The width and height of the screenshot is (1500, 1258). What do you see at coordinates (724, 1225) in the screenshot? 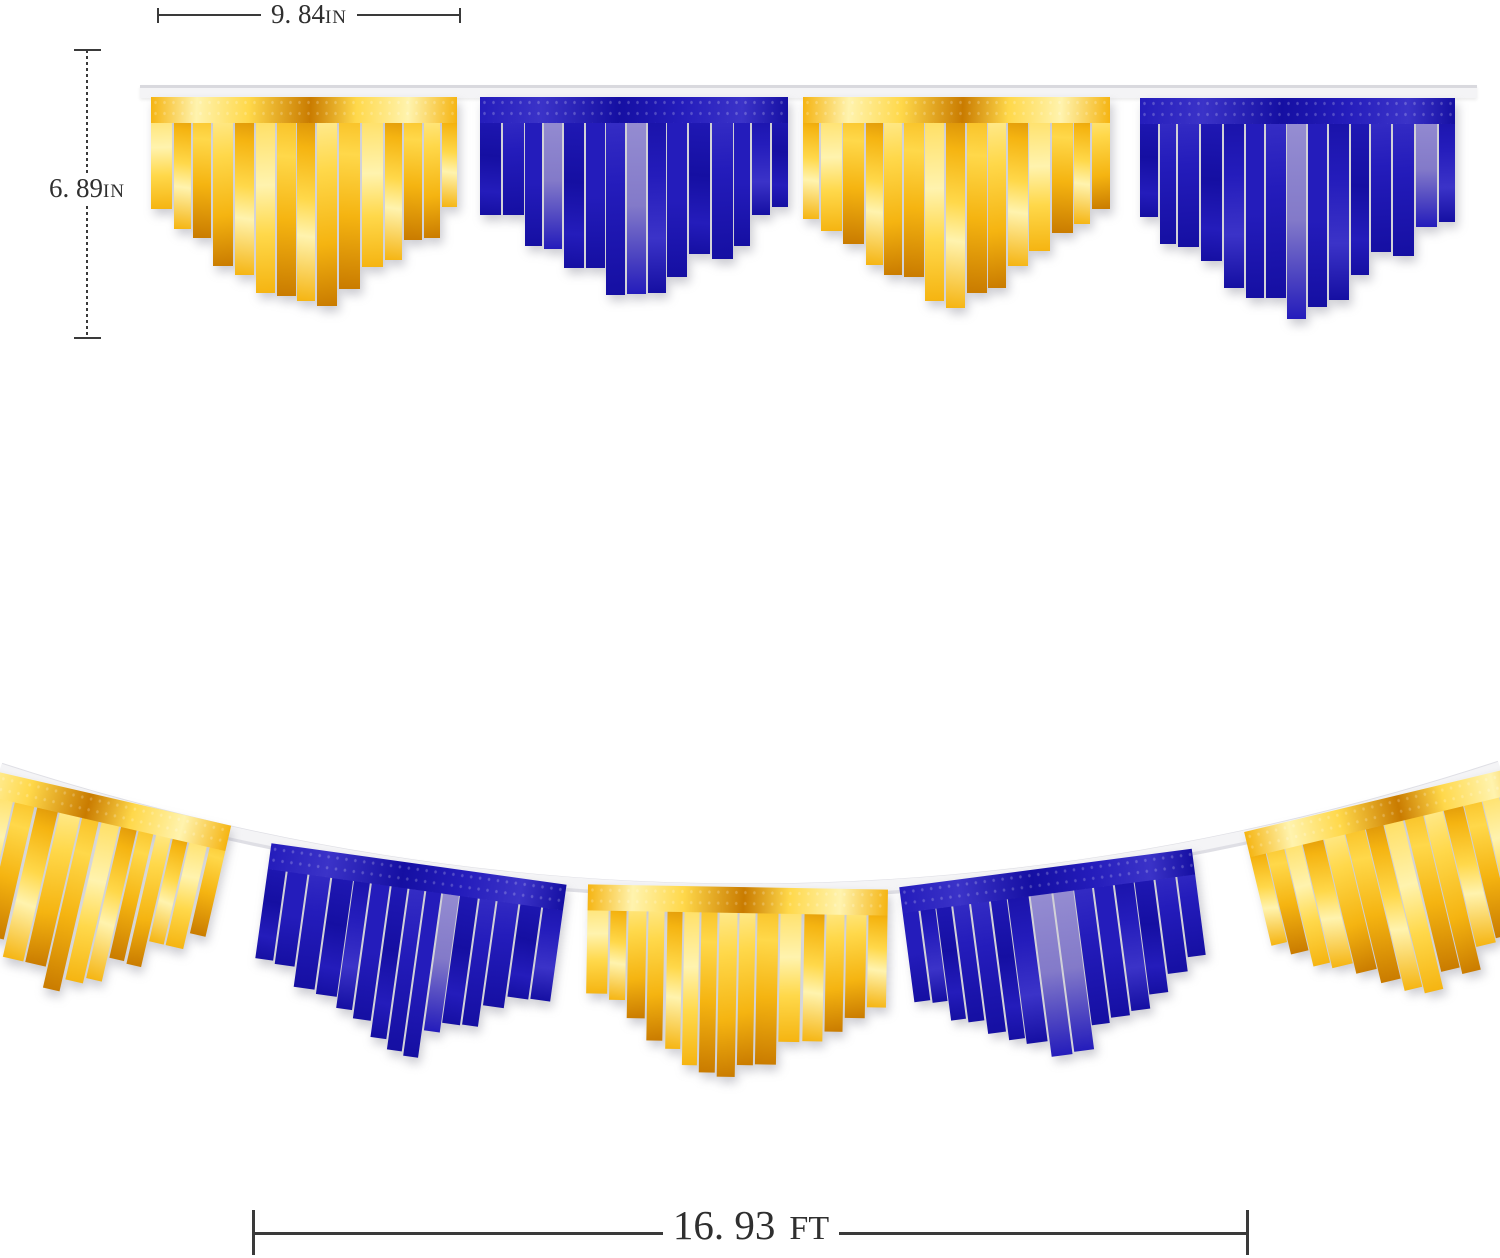
I see `length-value: 16. 93` at bounding box center [724, 1225].